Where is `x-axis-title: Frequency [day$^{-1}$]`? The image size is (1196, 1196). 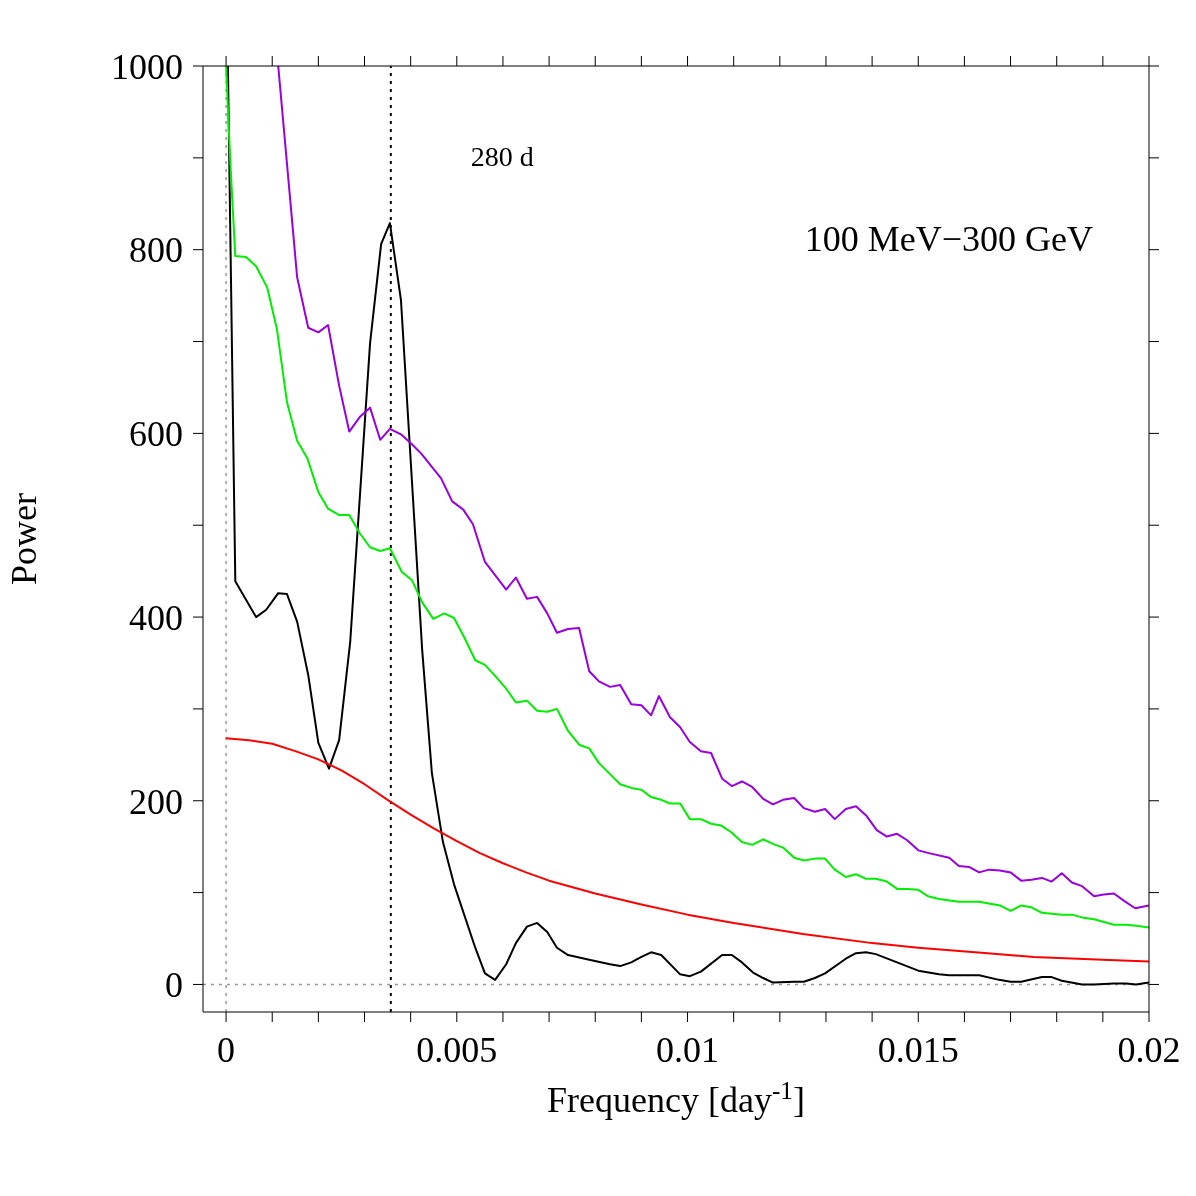
x-axis-title: Frequency [day$^{-1}$] is located at coordinates (676, 1098).